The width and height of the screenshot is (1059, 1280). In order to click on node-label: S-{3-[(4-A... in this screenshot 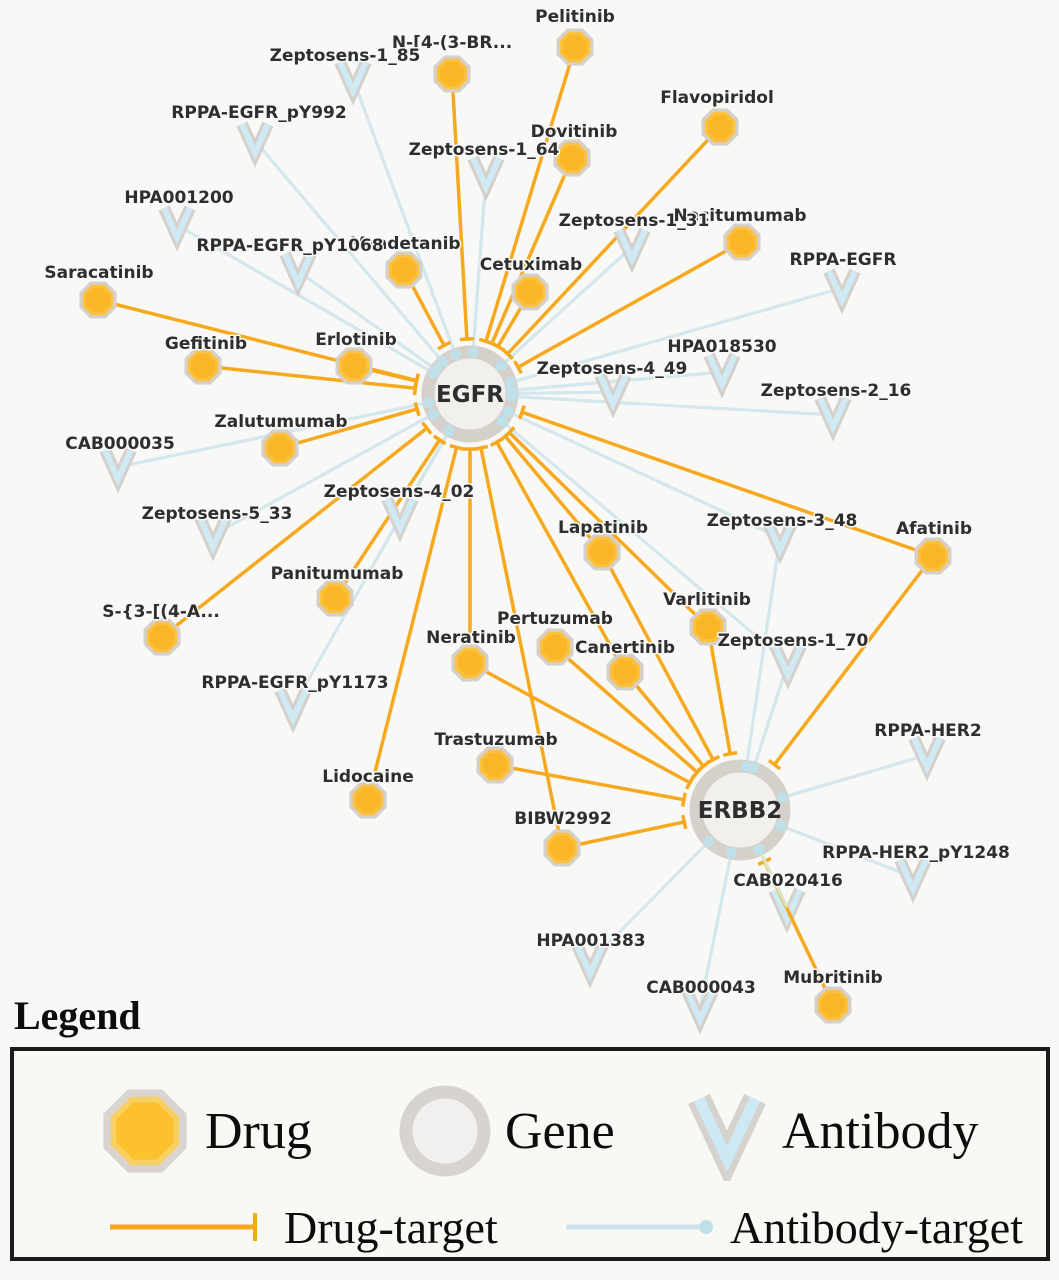, I will do `click(161, 612)`.